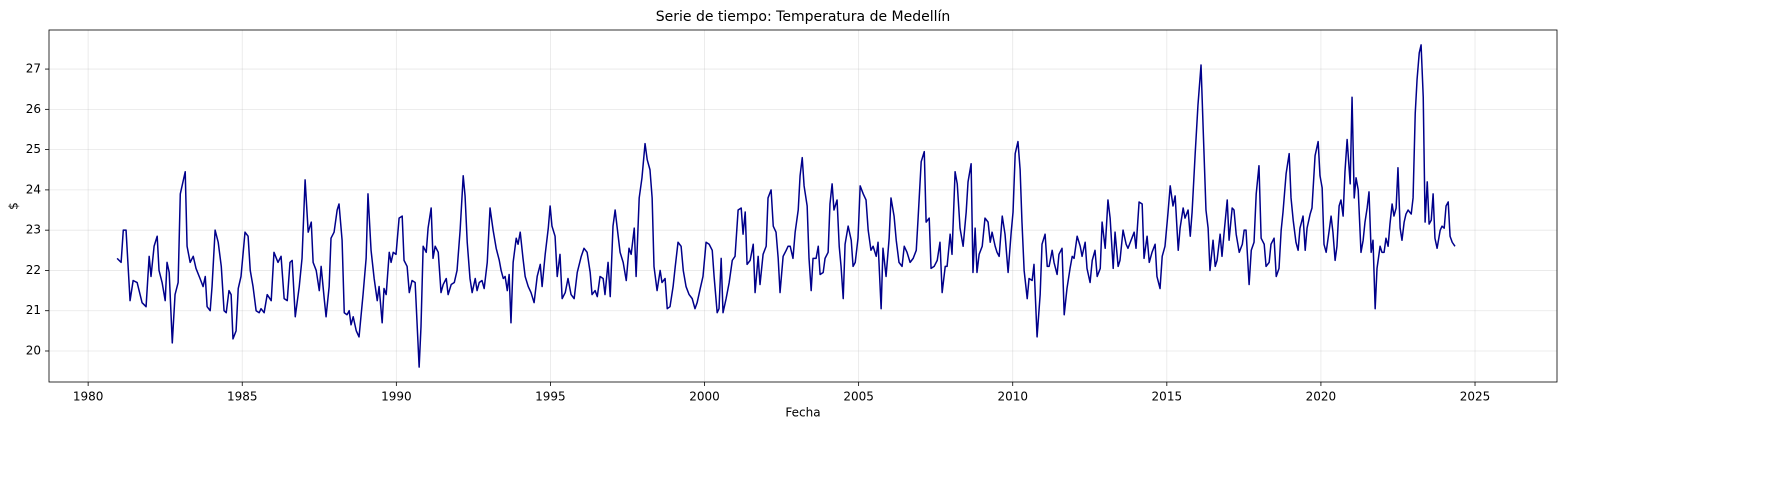 This screenshot has height=490, width=1790. Describe the element at coordinates (396, 397) in the screenshot. I see `x-tick-label: 1990` at that location.